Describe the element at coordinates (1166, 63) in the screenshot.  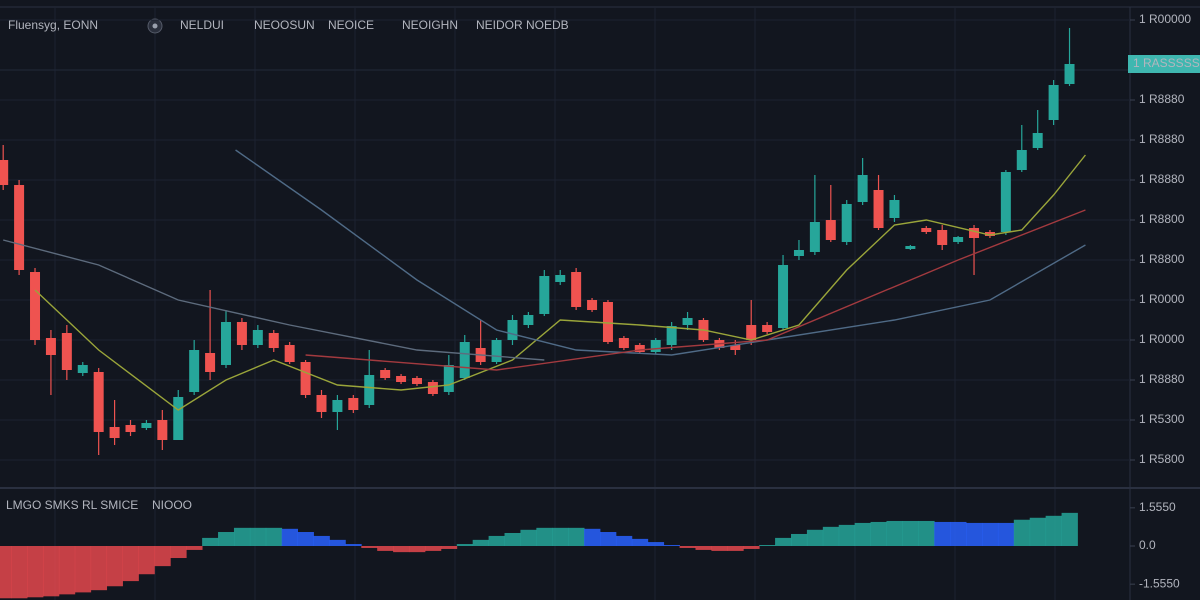
I see `last-price-label: 1 RASSSSS` at that location.